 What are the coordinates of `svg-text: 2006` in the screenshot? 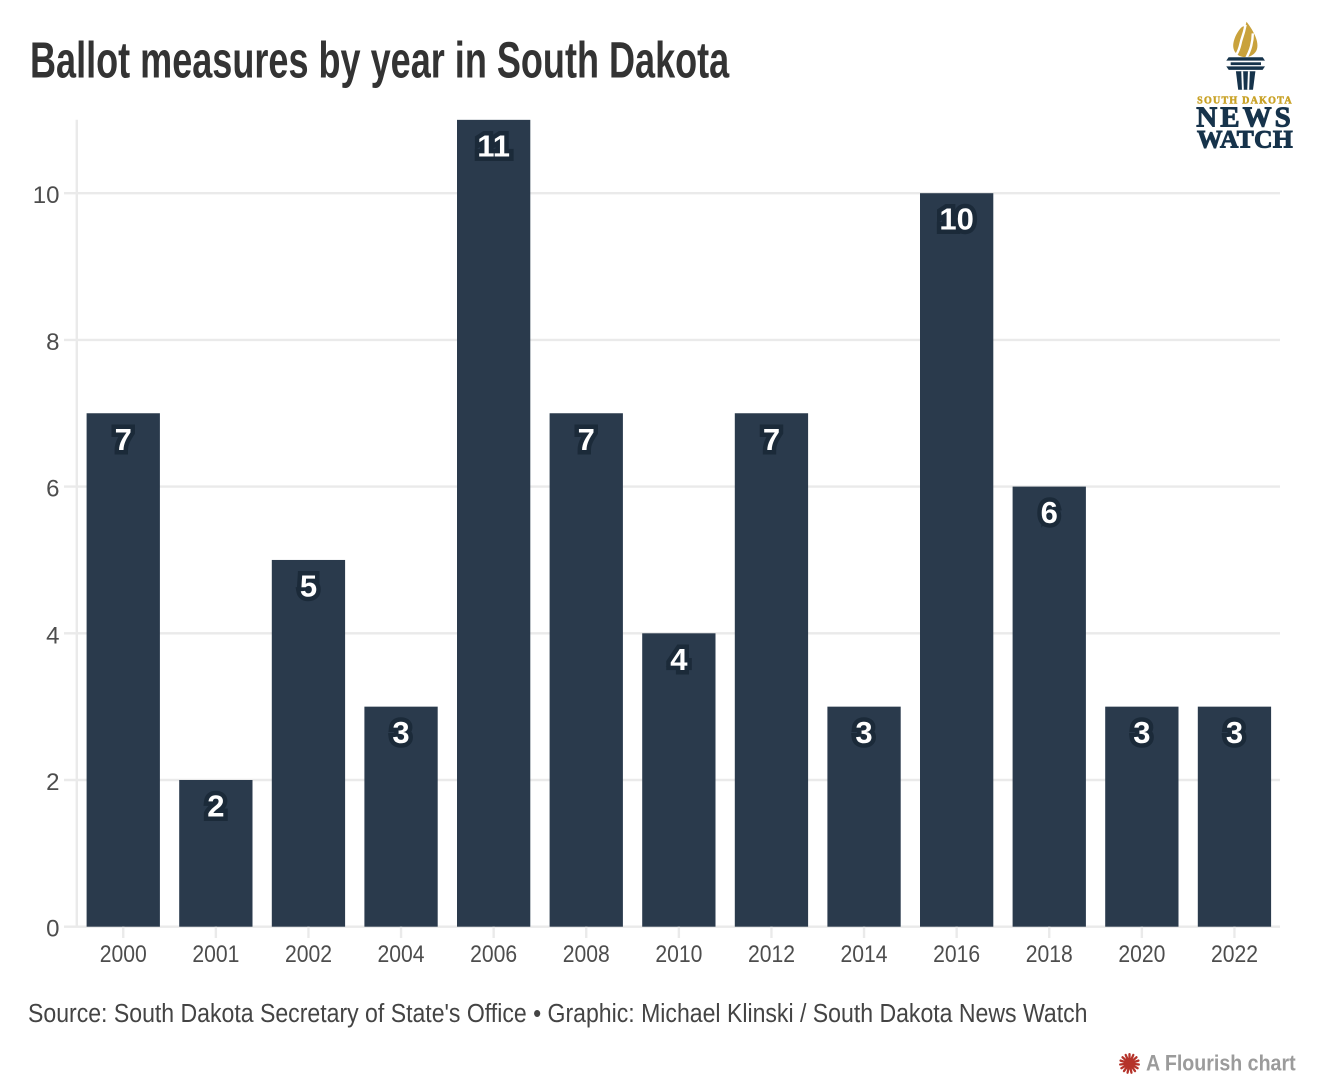 It's located at (493, 954).